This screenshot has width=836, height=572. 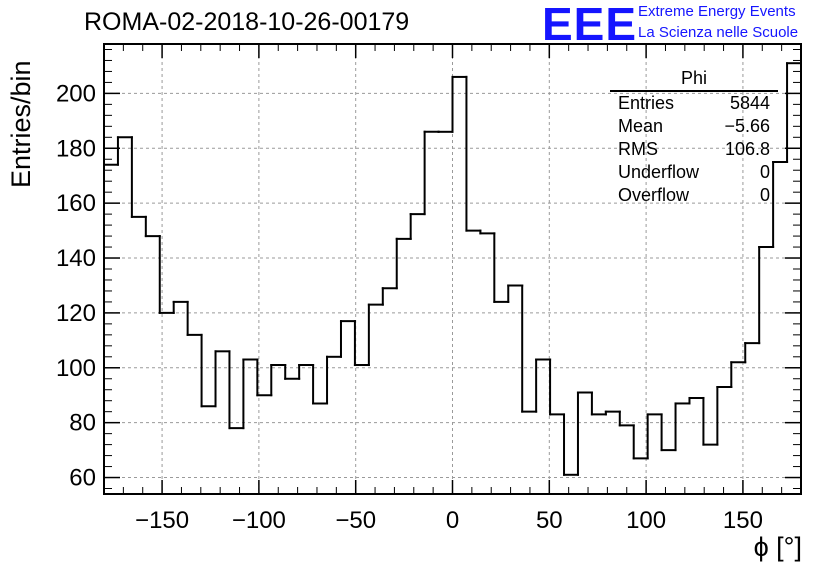 What do you see at coordinates (82, 478) in the screenshot?
I see `y-tick-label: 60` at bounding box center [82, 478].